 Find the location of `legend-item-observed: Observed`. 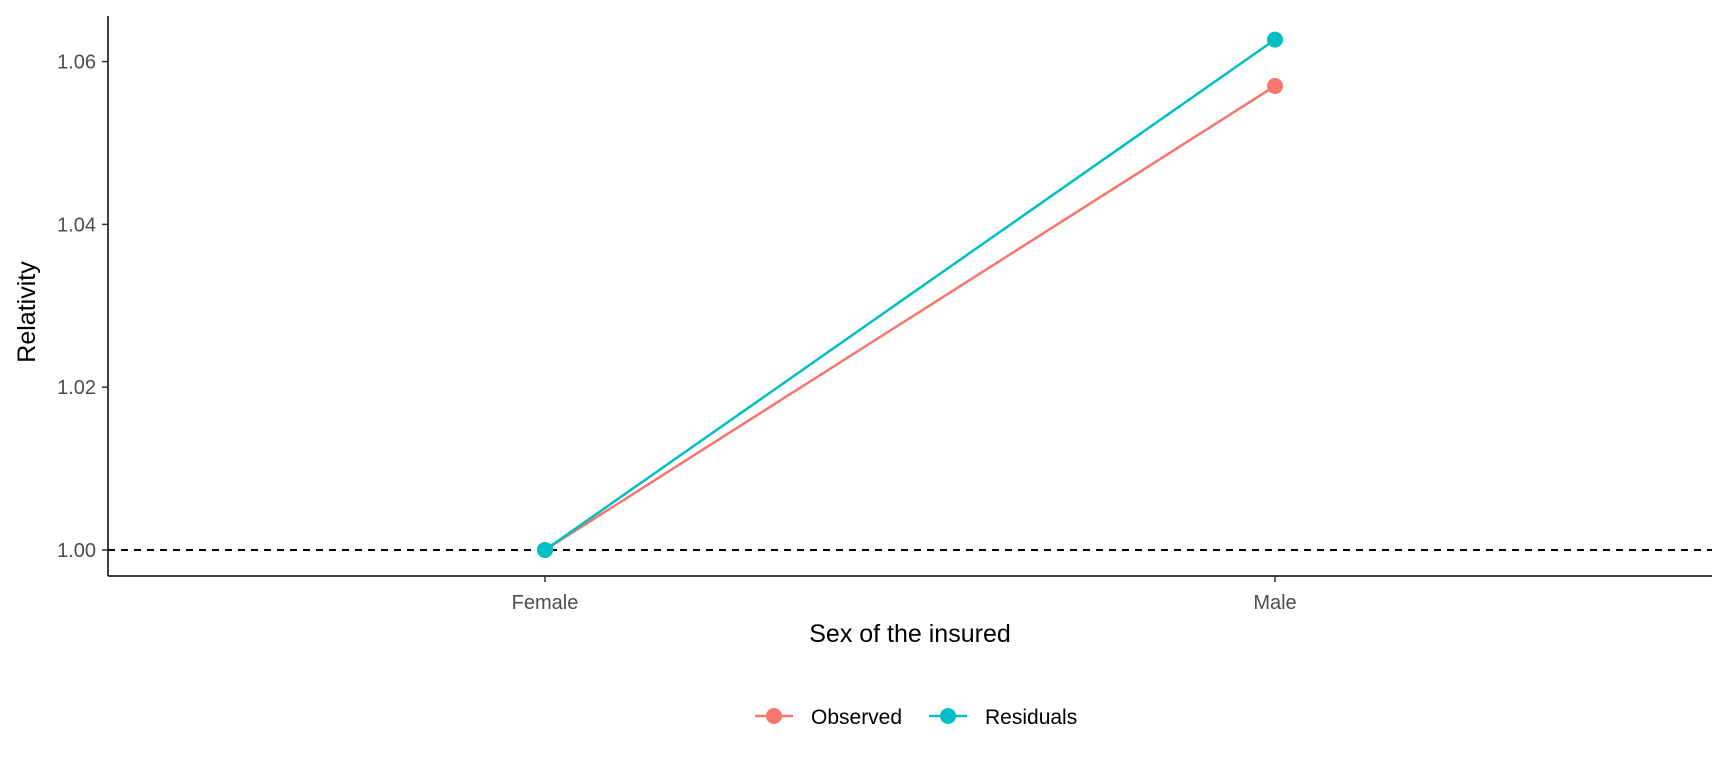

legend-item-observed: Observed is located at coordinates (828, 717).